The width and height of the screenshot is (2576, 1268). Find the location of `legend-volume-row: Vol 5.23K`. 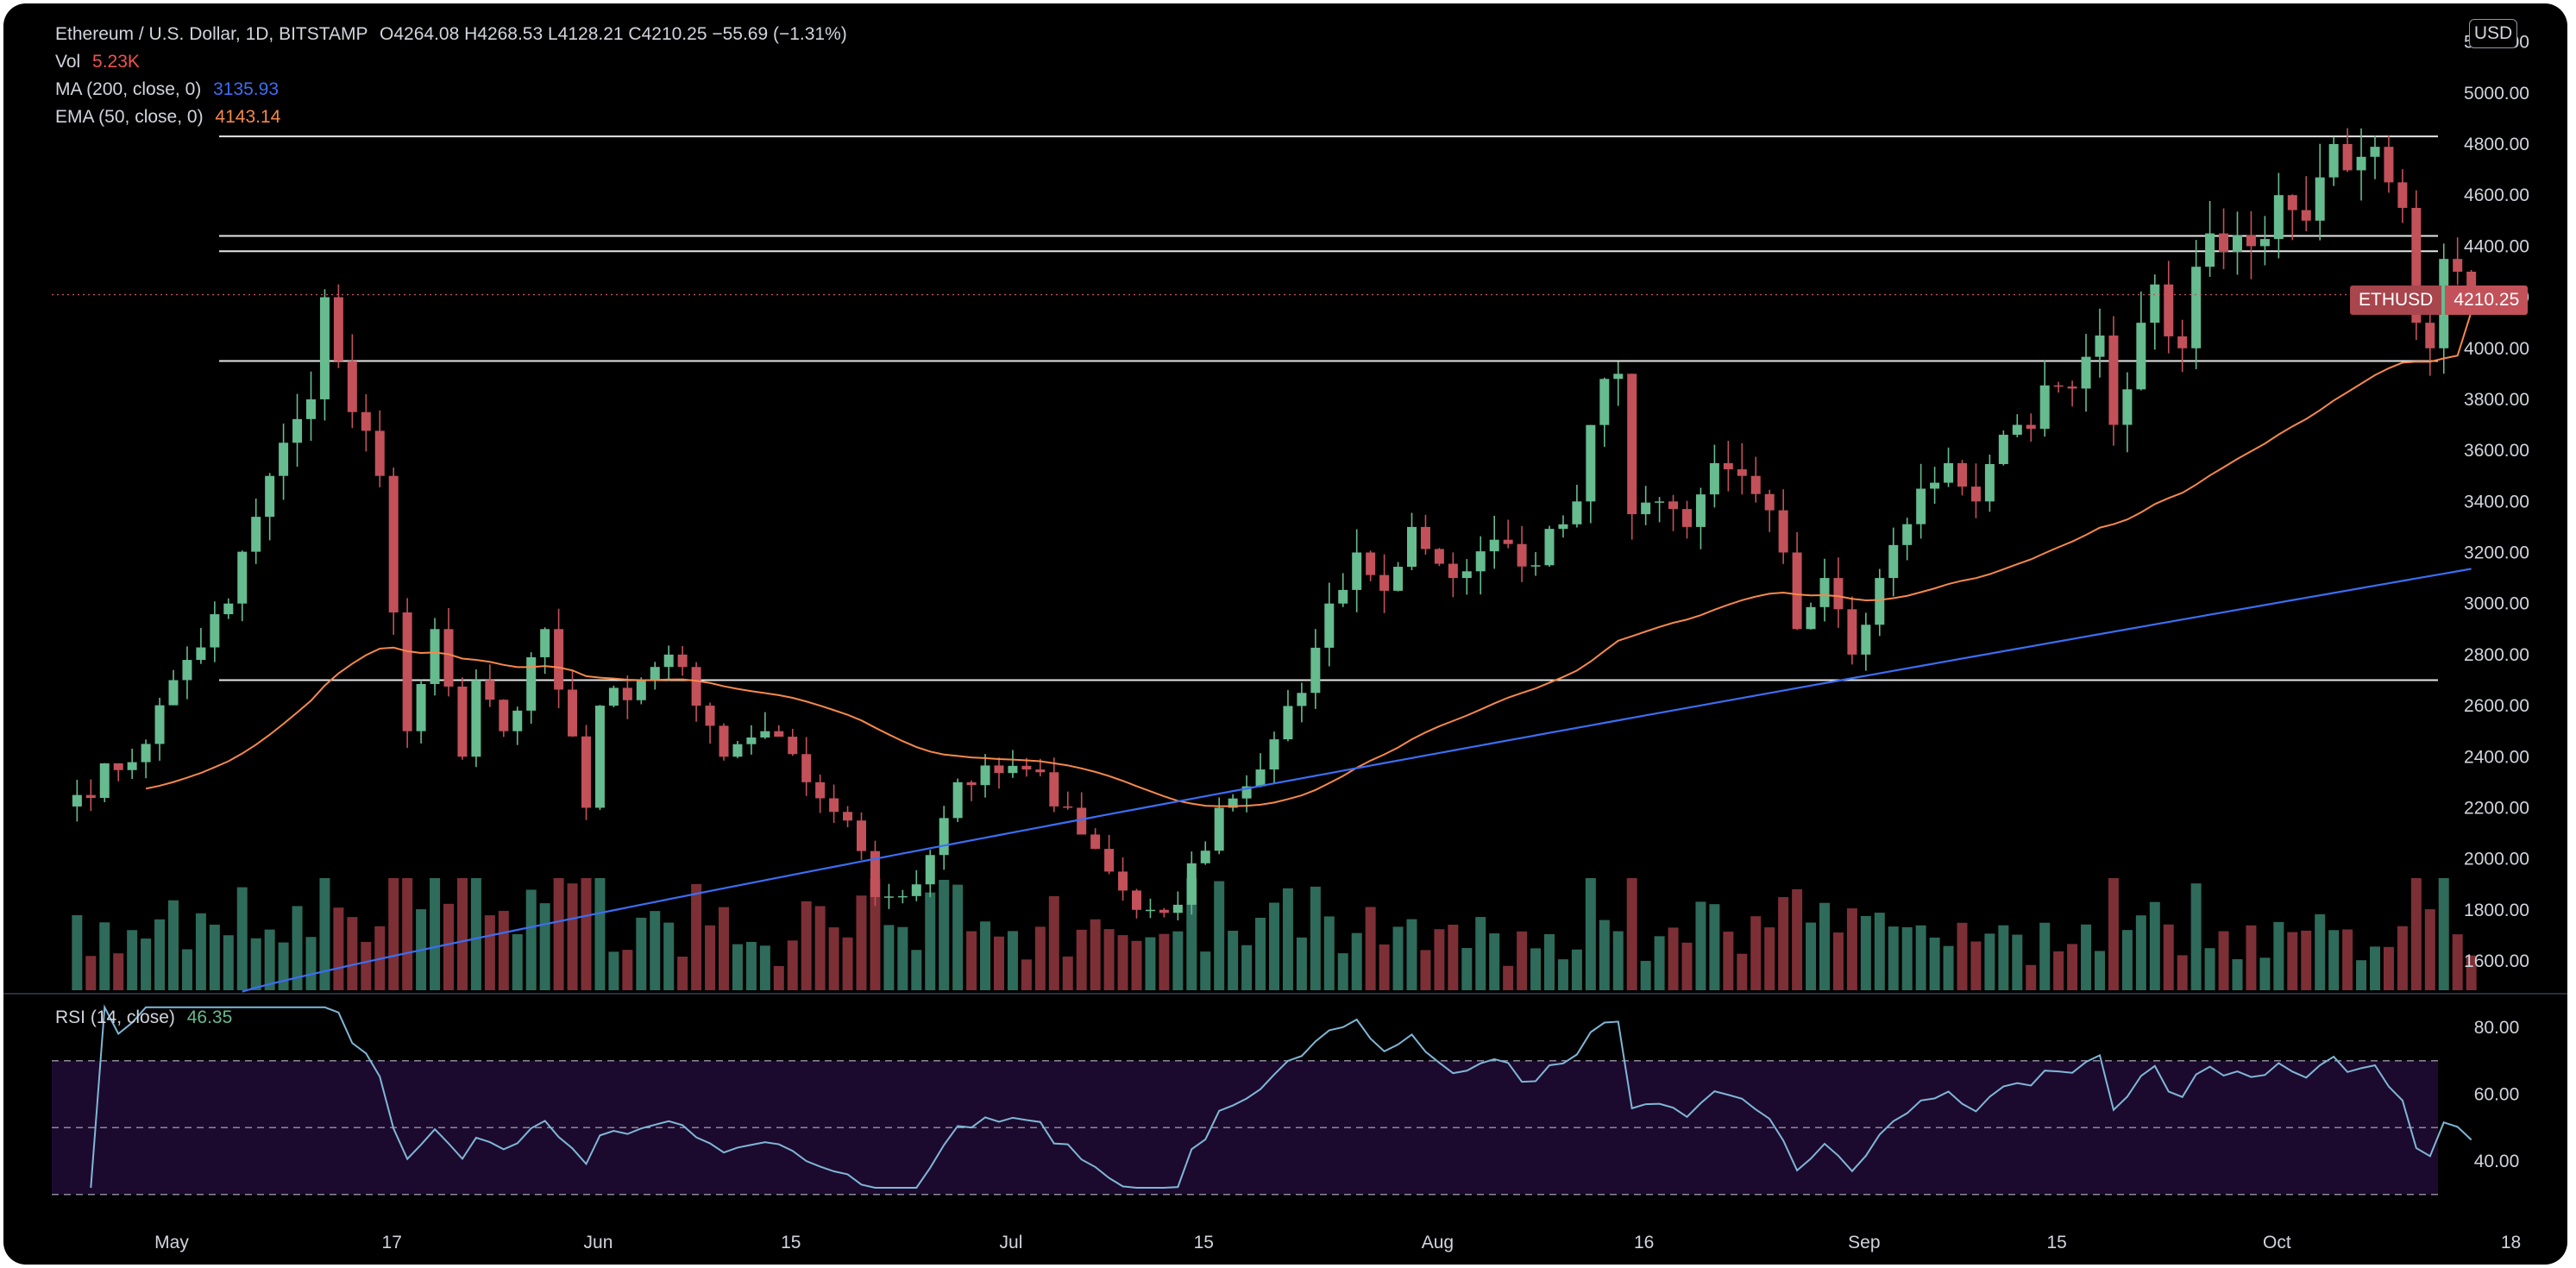

legend-volume-row: Vol 5.23K is located at coordinates (451, 62).